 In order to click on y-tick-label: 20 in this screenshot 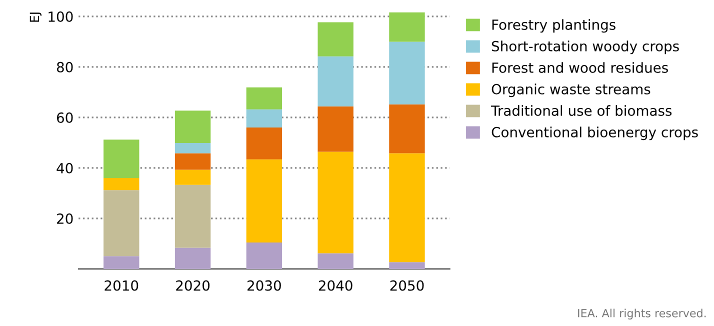, I will do `click(65, 218)`.